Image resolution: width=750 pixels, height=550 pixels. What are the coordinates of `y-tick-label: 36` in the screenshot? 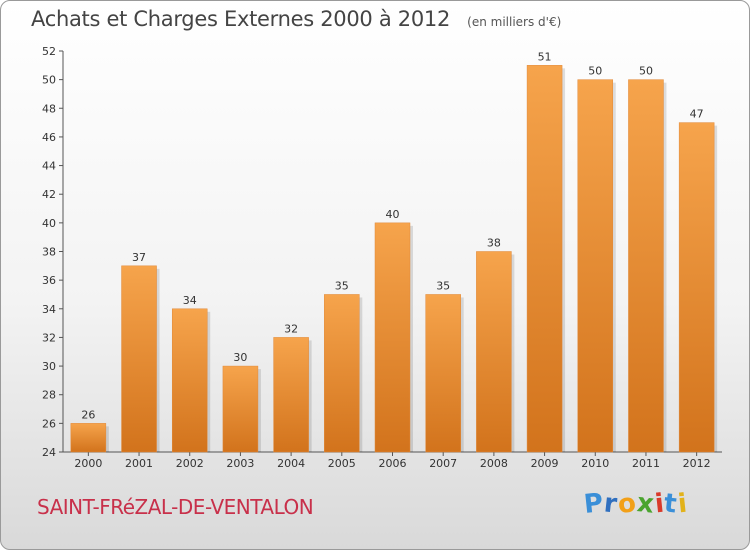 It's located at (49, 280).